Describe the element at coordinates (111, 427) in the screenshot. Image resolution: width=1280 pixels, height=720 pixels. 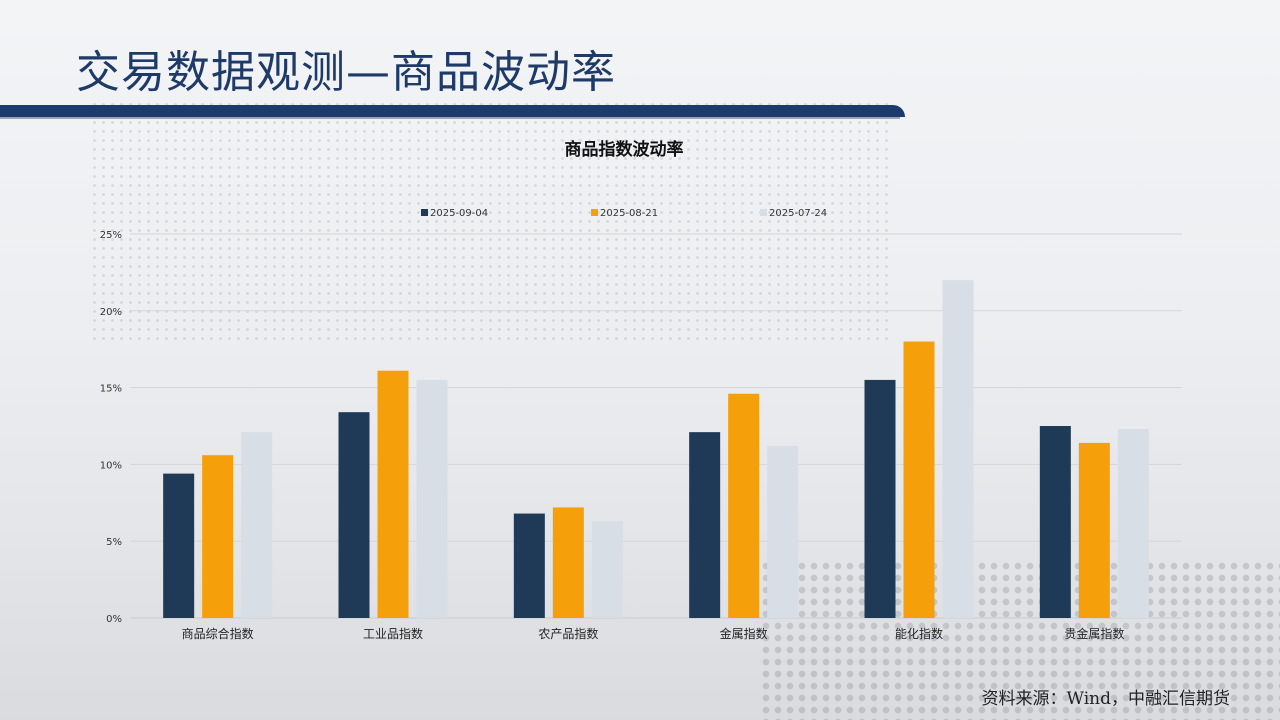
I see `y-axis: 0% 5% 10% 15% 20% 25%` at that location.